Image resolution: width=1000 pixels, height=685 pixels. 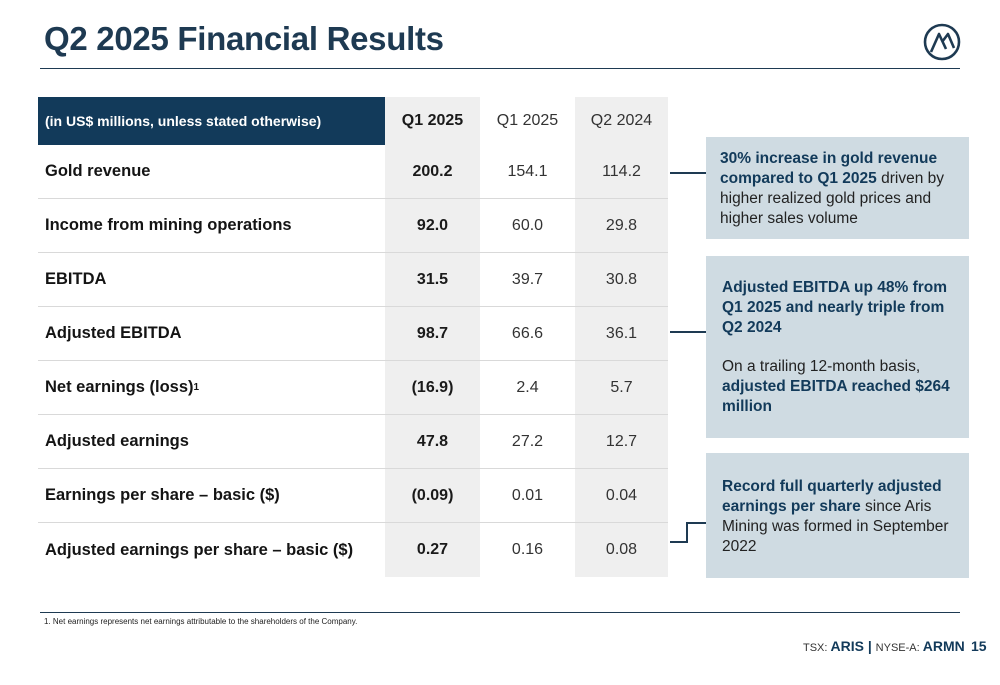 I want to click on row-label-text: Net earnings (loss), so click(x=119, y=387).